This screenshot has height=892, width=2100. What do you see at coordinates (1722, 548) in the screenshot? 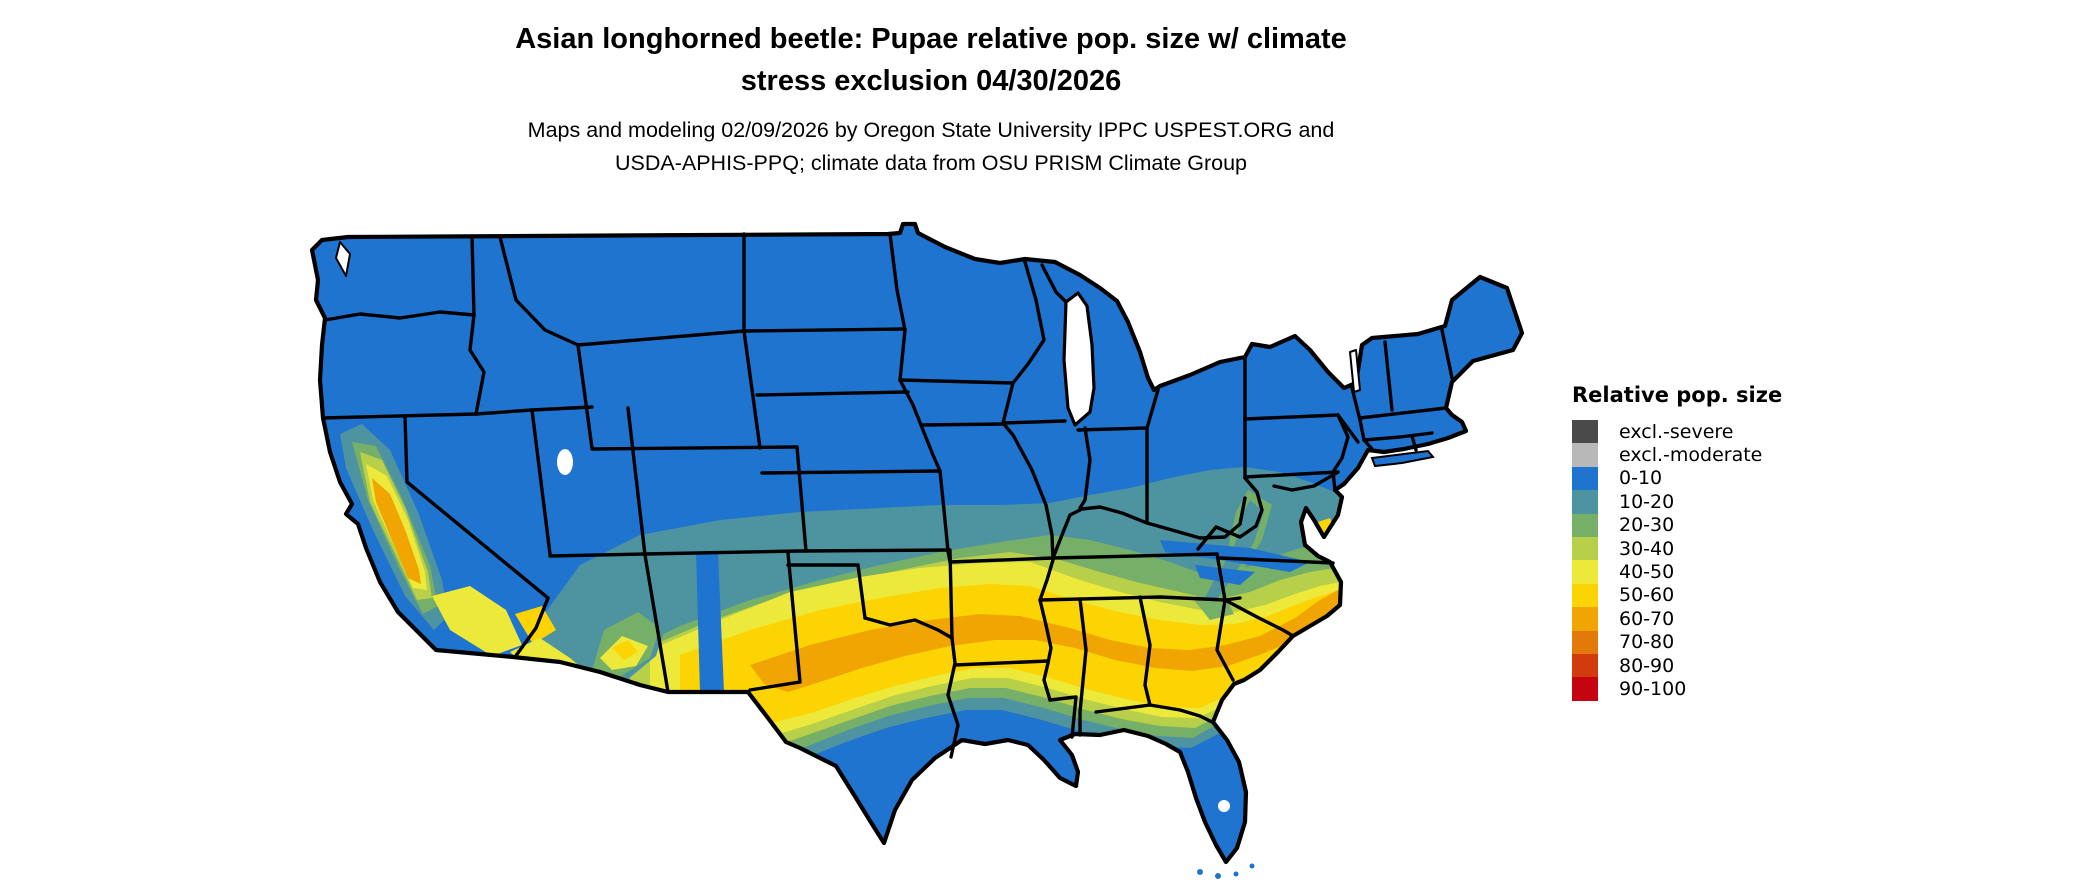
I see `legend-item-30-40: 30-40` at bounding box center [1722, 548].